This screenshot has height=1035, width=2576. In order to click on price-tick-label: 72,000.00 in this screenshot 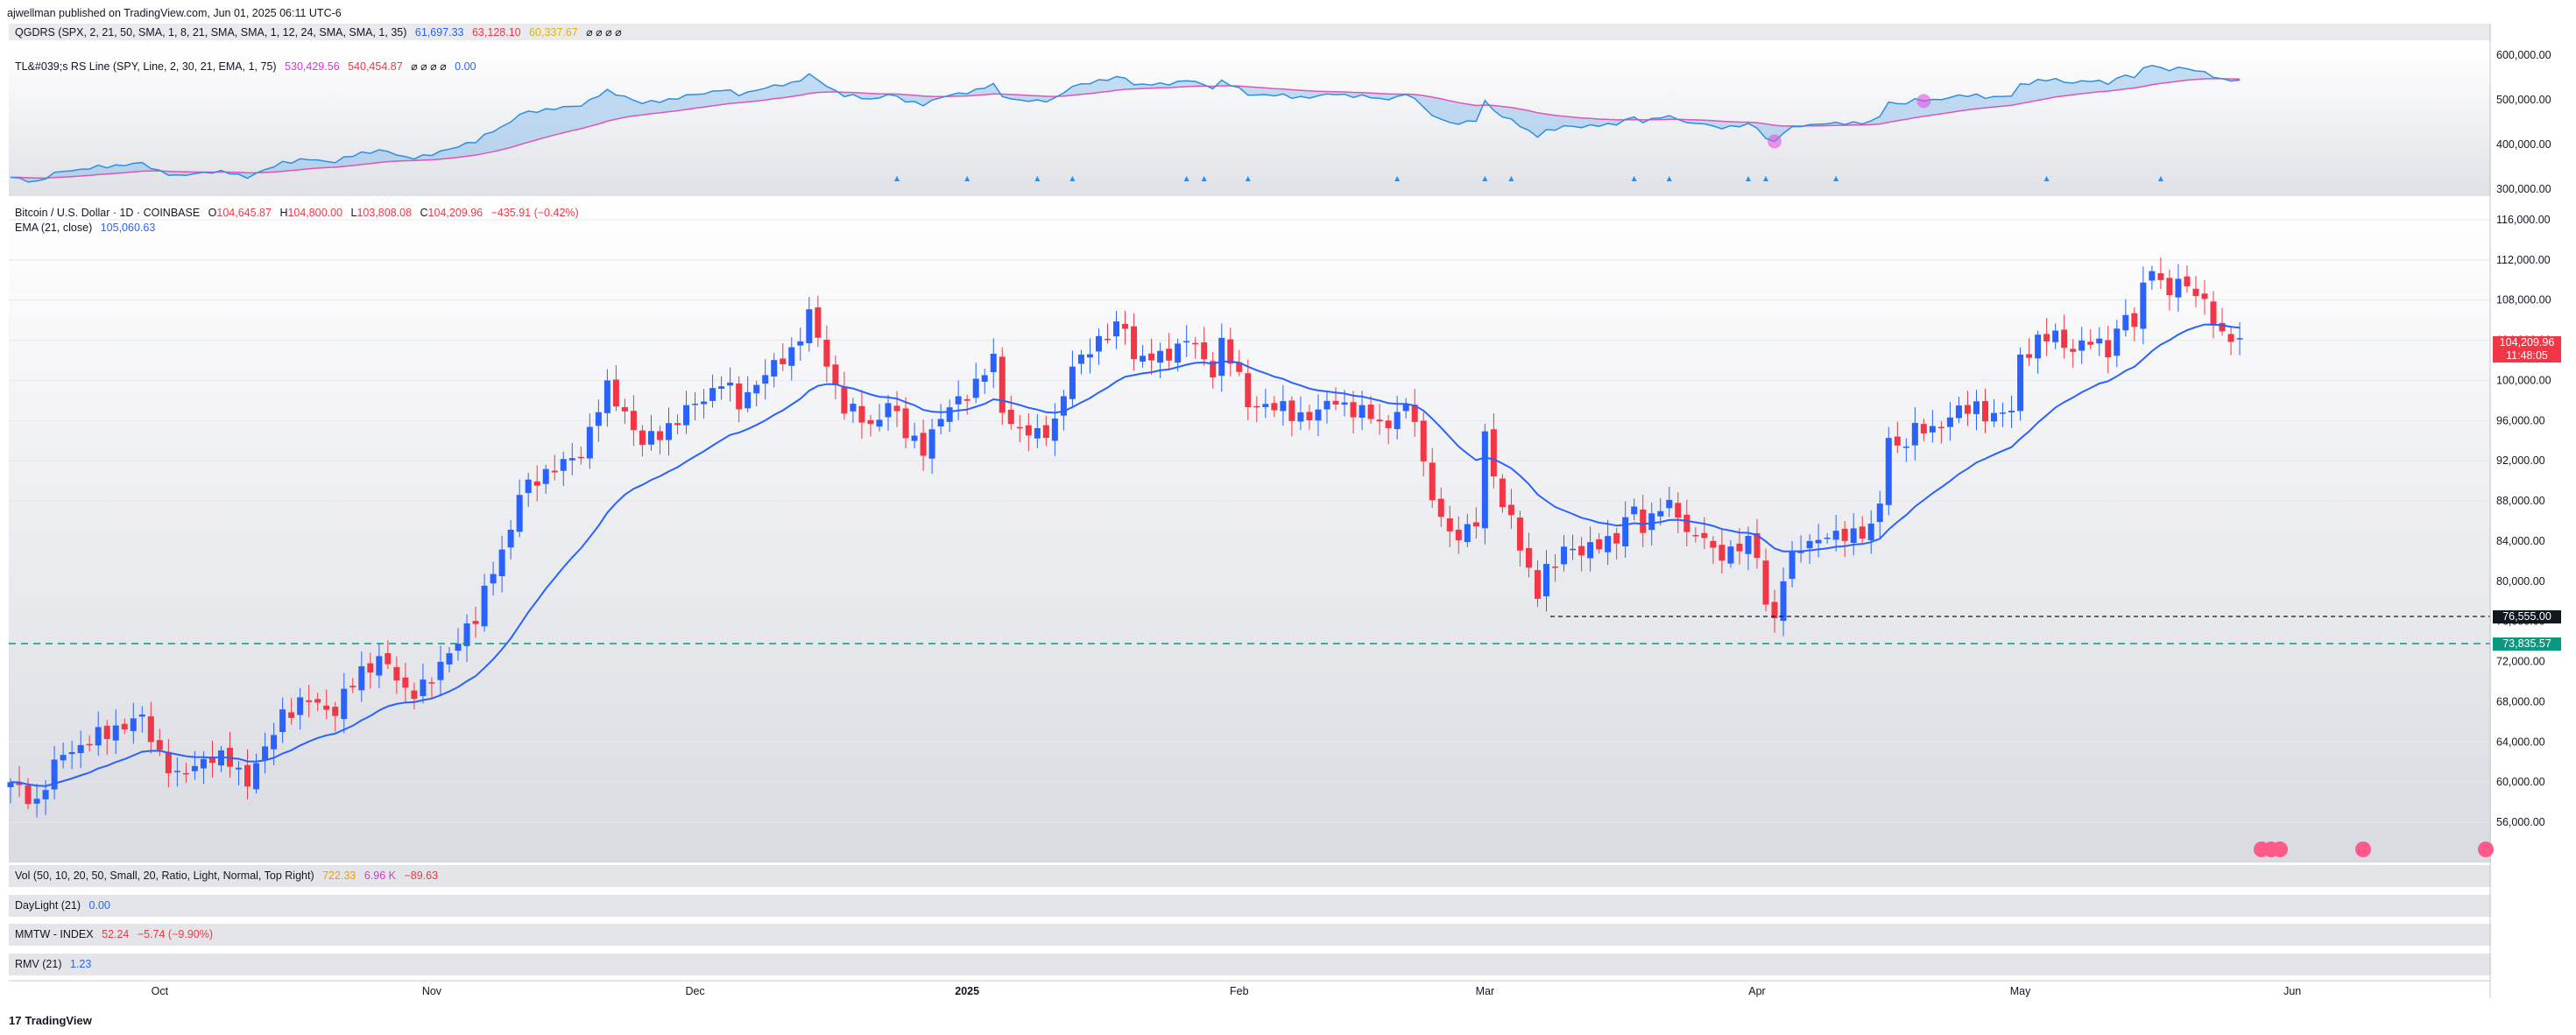, I will do `click(2520, 662)`.